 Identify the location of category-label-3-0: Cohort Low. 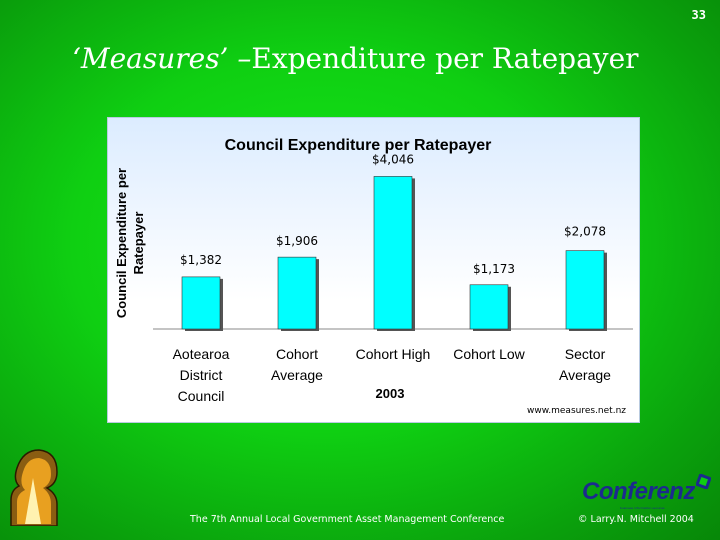
(489, 354).